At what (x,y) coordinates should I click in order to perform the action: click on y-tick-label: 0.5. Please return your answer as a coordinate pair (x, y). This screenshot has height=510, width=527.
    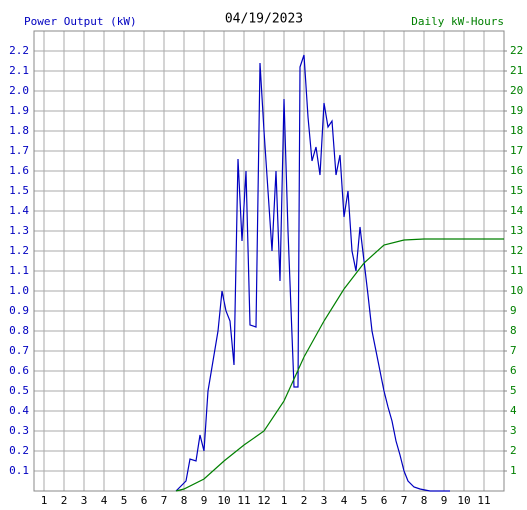
    Looking at the image, I should click on (19, 390).